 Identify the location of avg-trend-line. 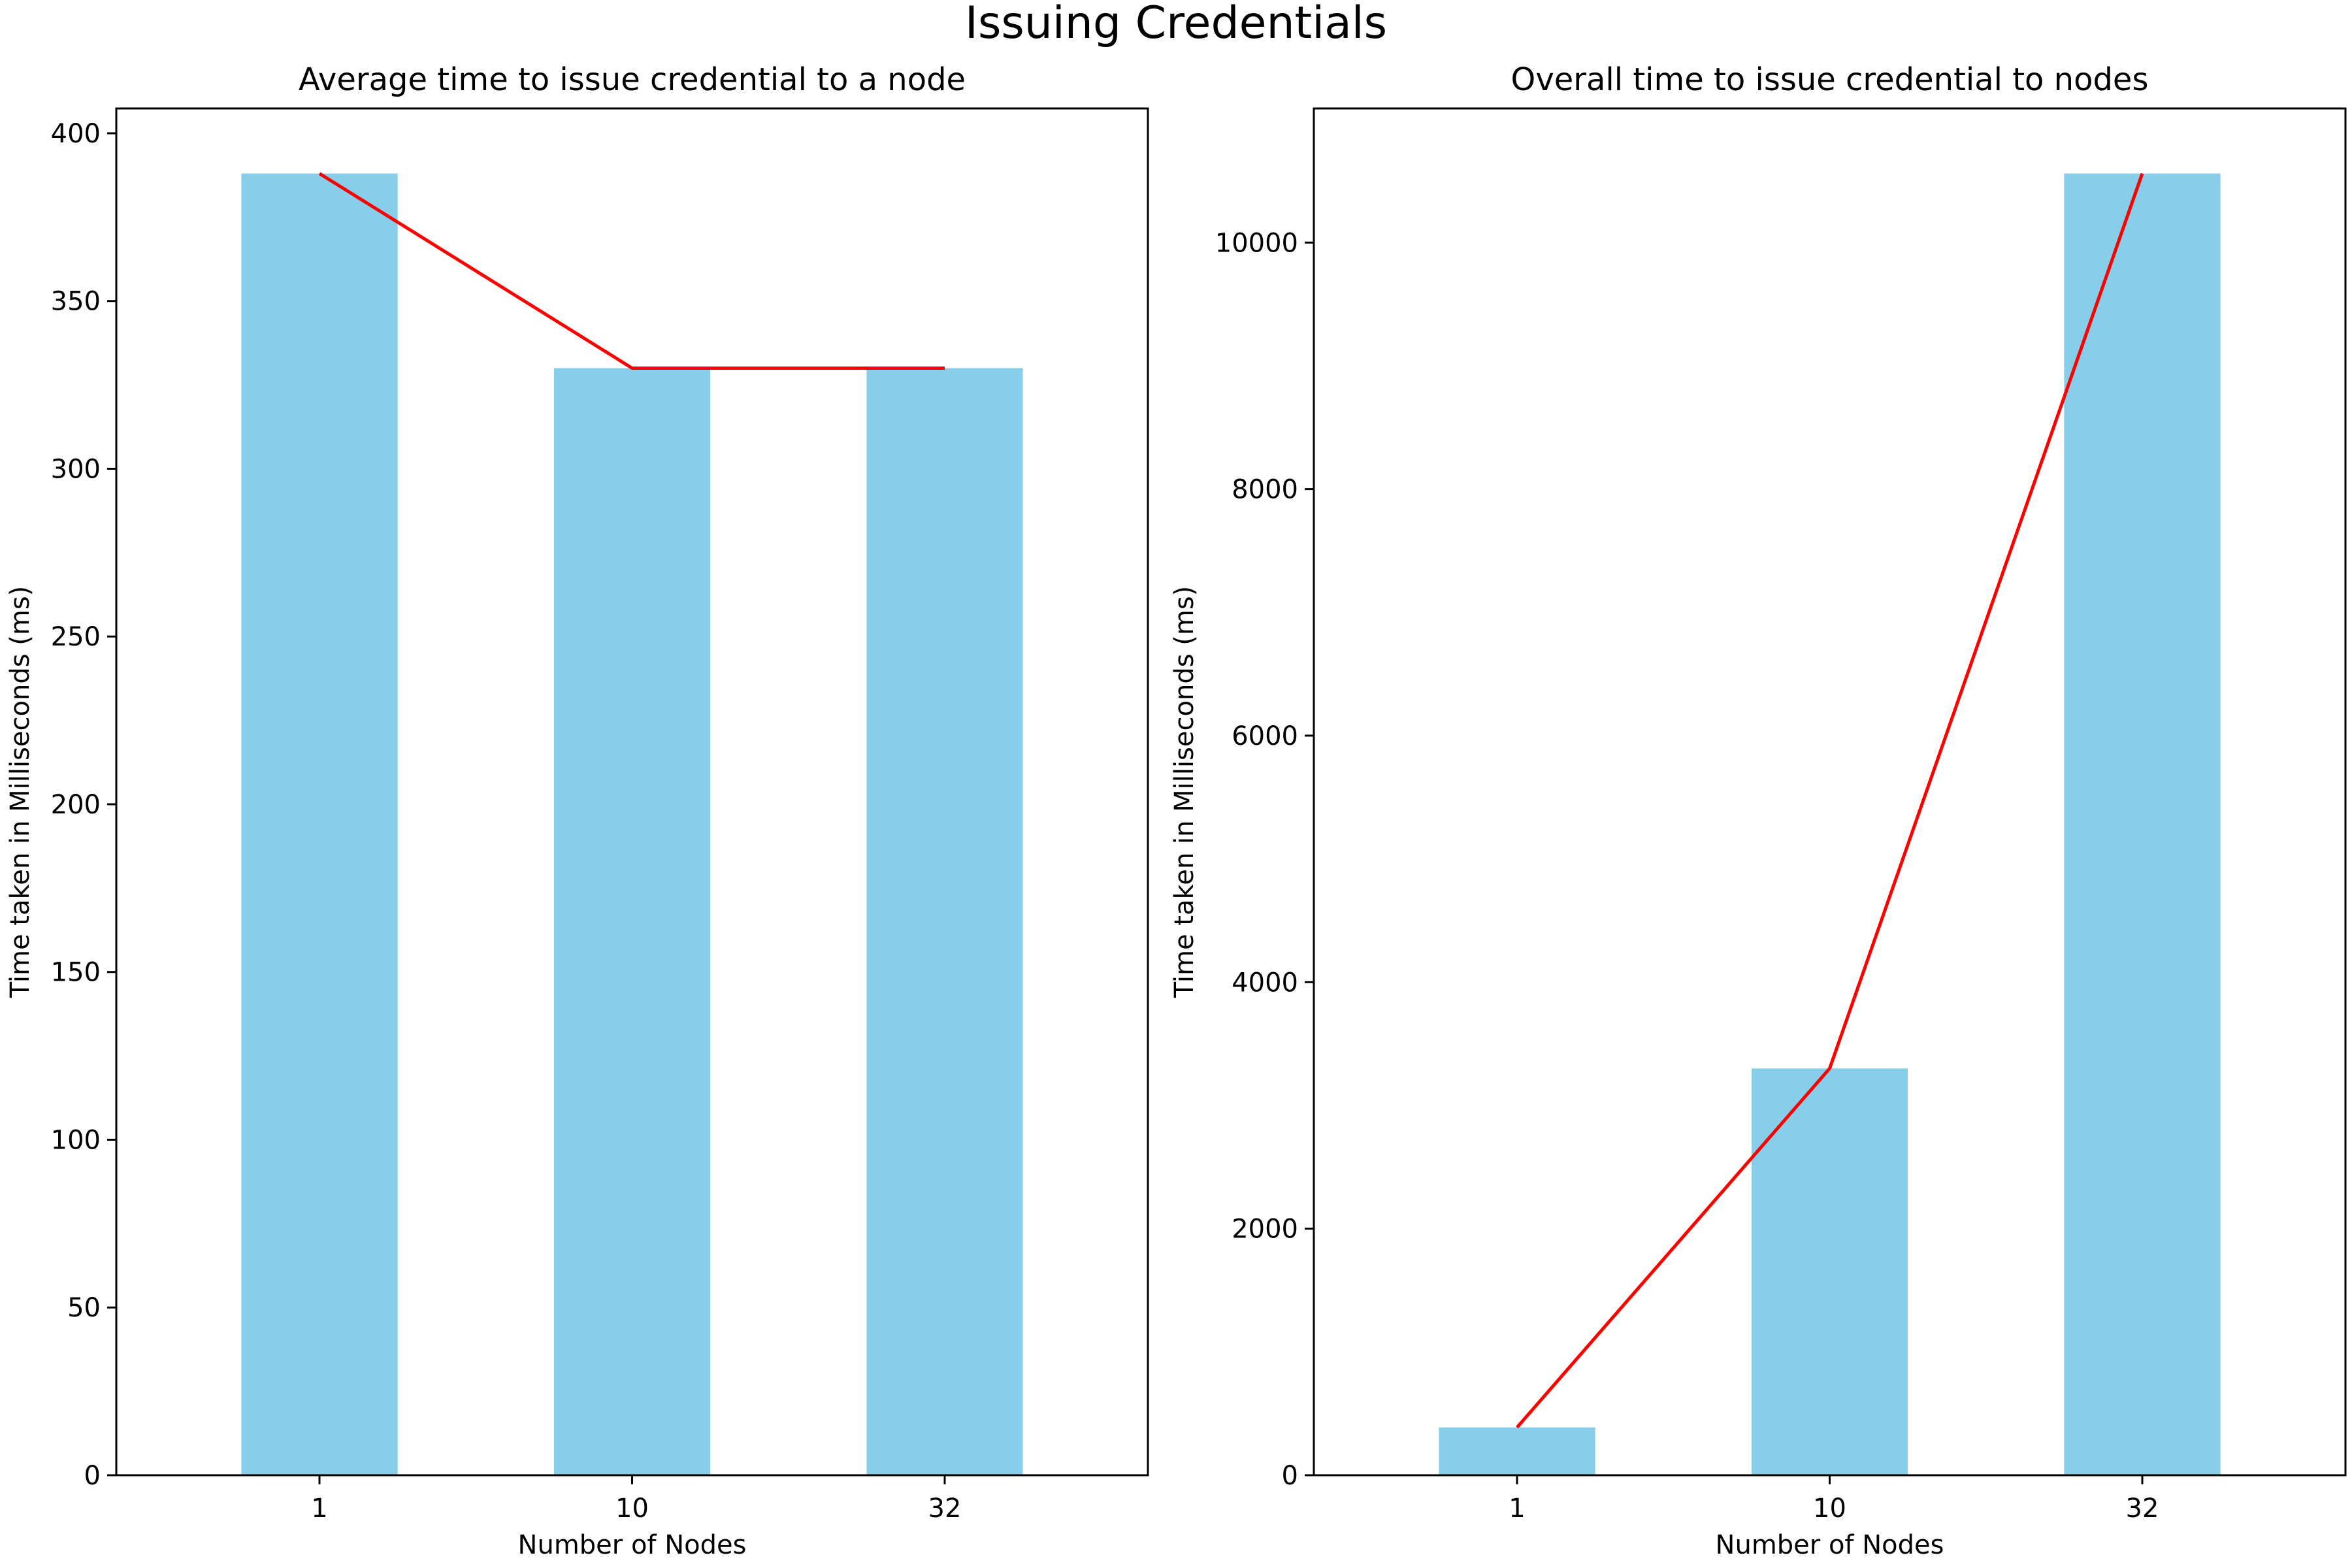
(631, 271).